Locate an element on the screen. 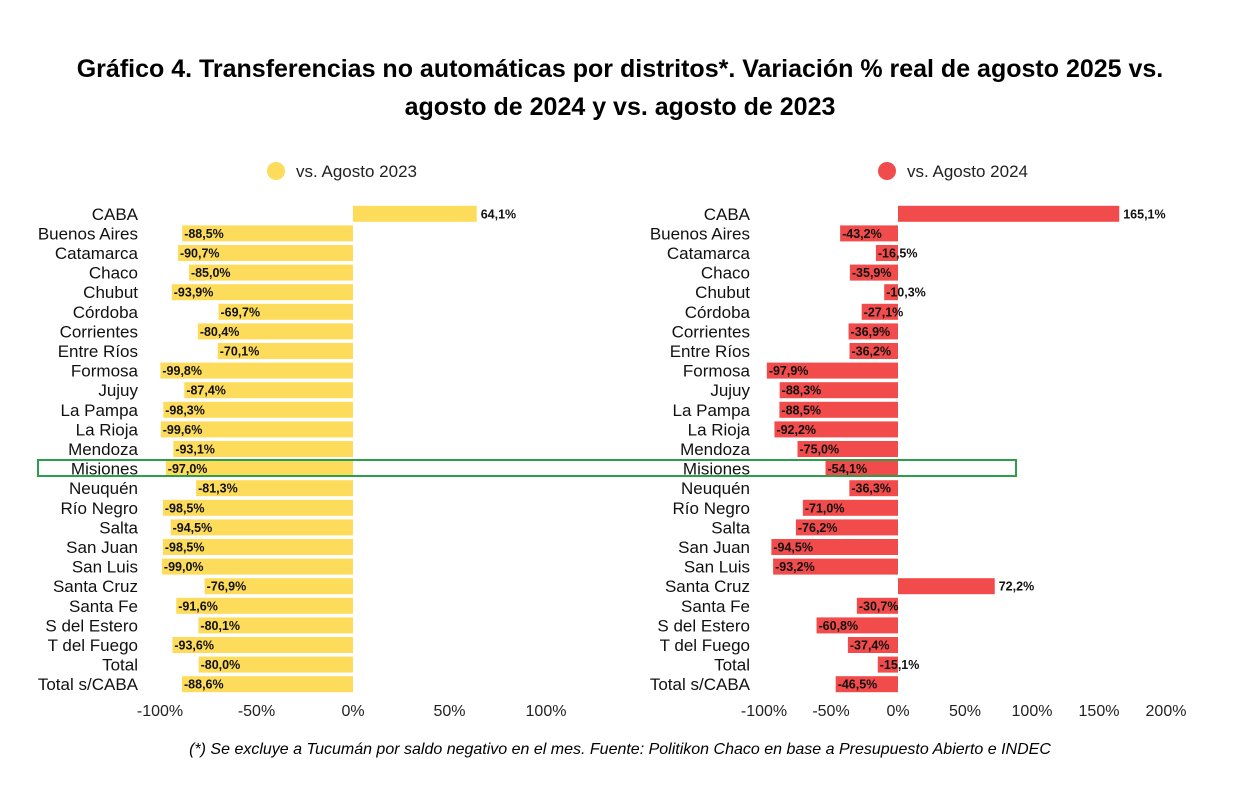 Image resolution: width=1240 pixels, height=794 pixels. left-category-label: La Rioja is located at coordinates (107, 429).